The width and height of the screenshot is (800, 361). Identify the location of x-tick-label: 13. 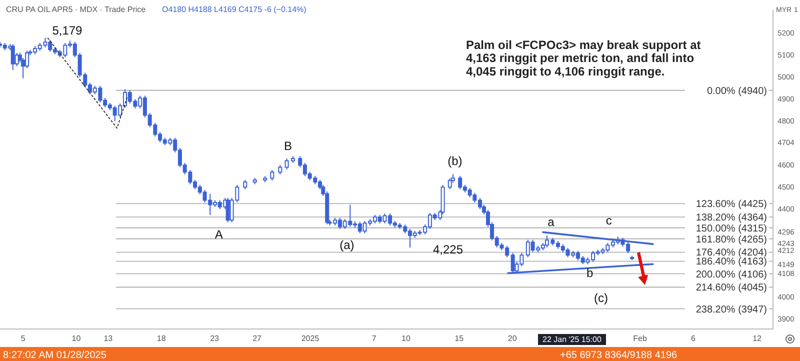
(109, 338).